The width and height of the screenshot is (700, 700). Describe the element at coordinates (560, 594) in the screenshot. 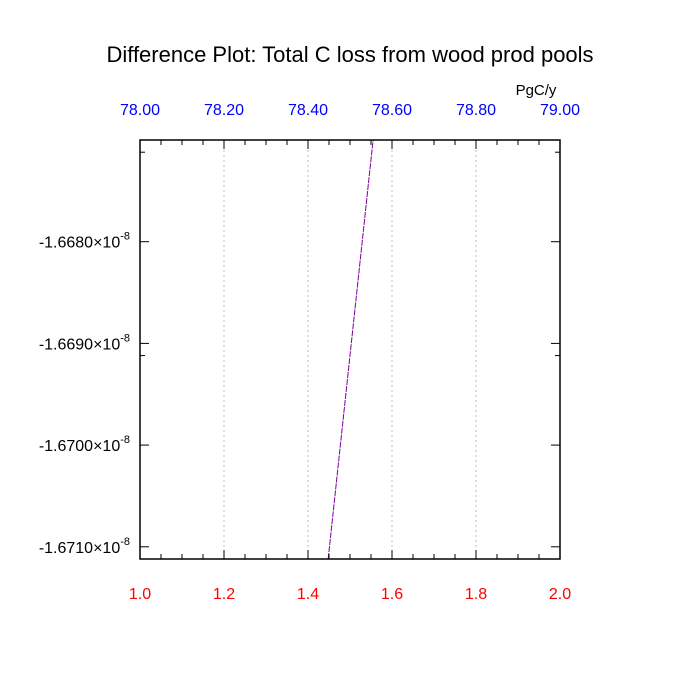

I see `x-bottom-tick-label: 2.0` at that location.